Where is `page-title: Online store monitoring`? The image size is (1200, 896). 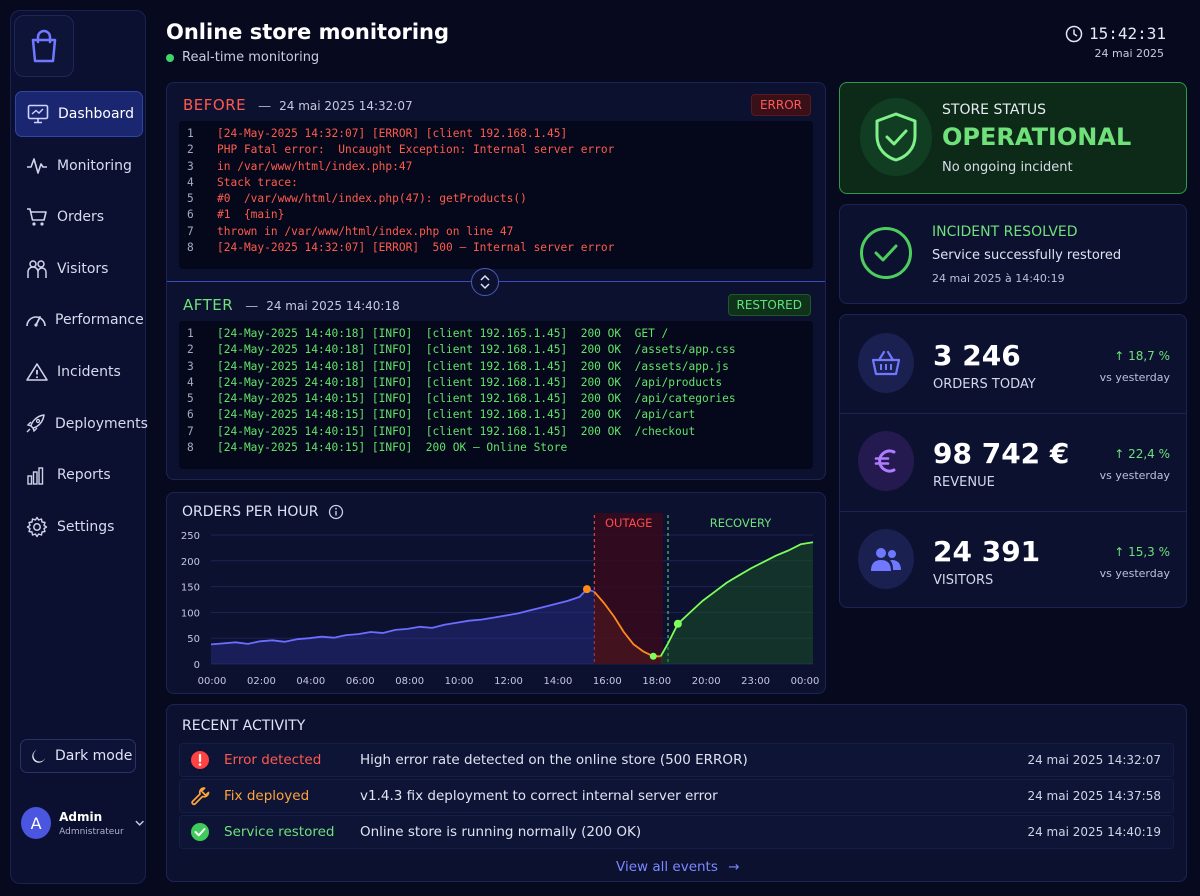
page-title: Online store monitoring is located at coordinates (308, 32).